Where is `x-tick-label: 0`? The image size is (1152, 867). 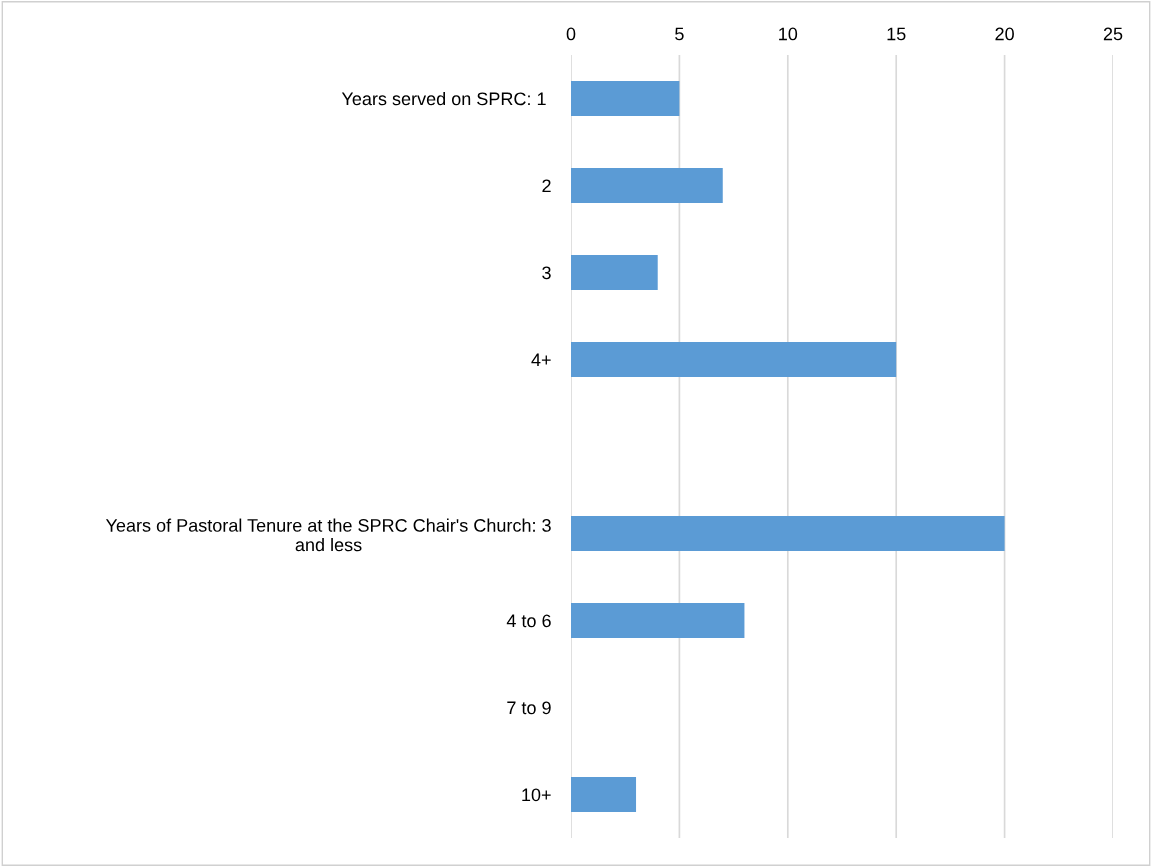
x-tick-label: 0 is located at coordinates (571, 34).